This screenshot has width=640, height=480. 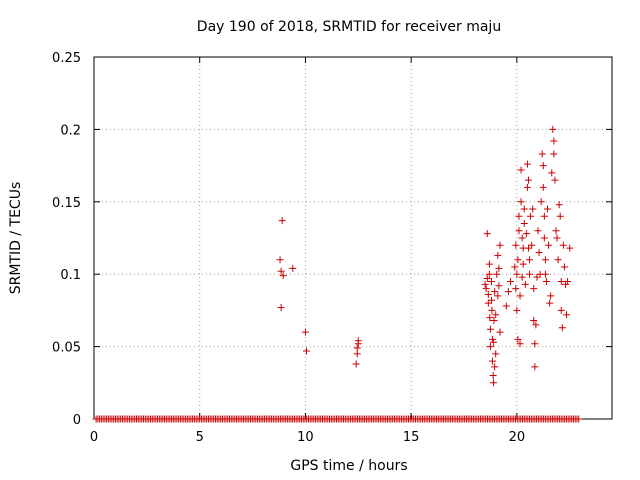 I want to click on x-axis-title: GPS time / hours, so click(x=348, y=466).